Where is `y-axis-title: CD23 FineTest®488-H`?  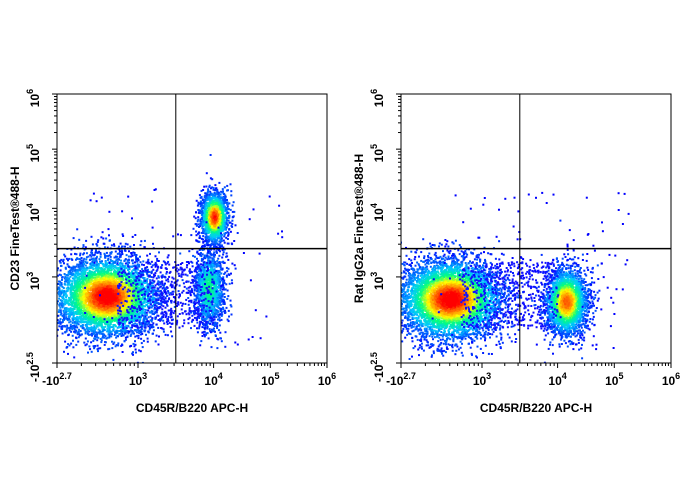
y-axis-title: CD23 FineTest®488-H is located at coordinates (15, 229).